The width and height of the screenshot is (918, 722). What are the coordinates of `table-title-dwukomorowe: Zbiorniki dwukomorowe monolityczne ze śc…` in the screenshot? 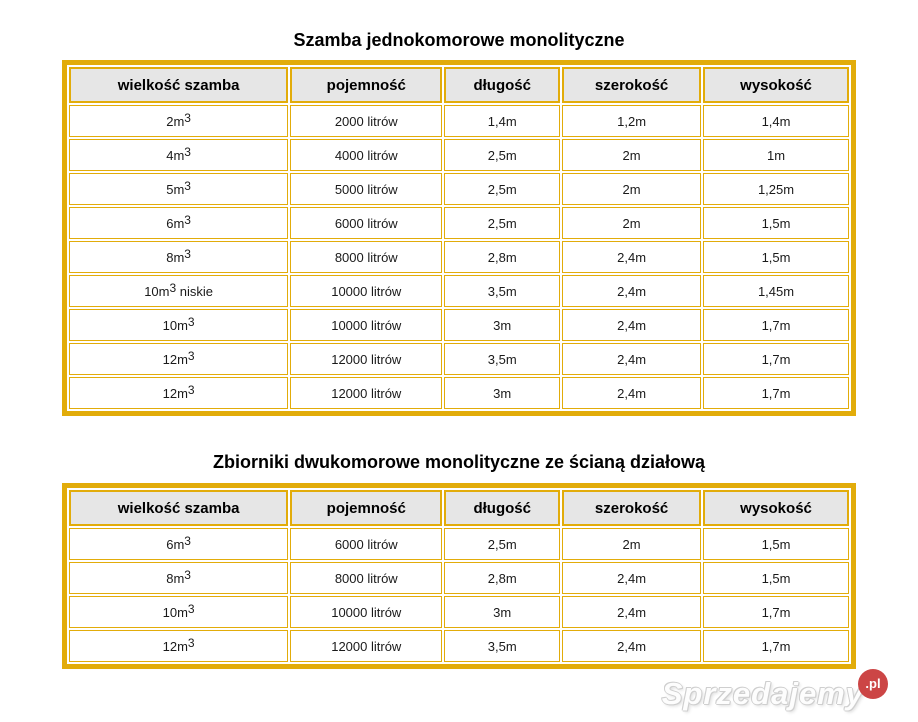 It's located at (459, 462).